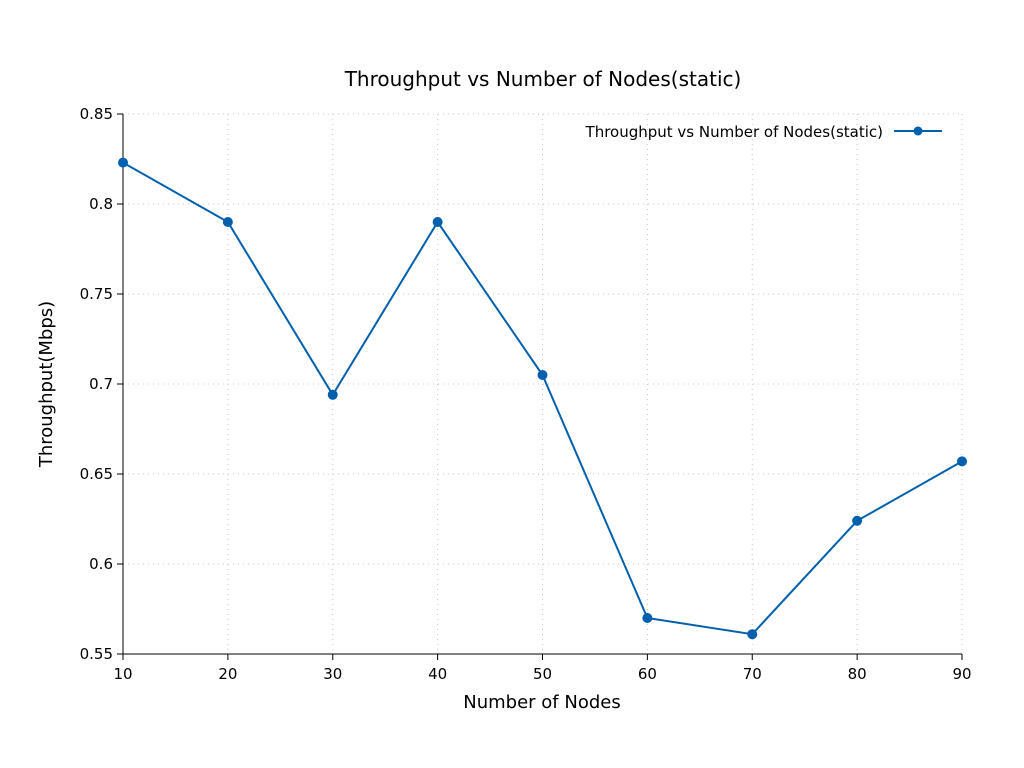  I want to click on x-tick-label: 90, so click(961, 674).